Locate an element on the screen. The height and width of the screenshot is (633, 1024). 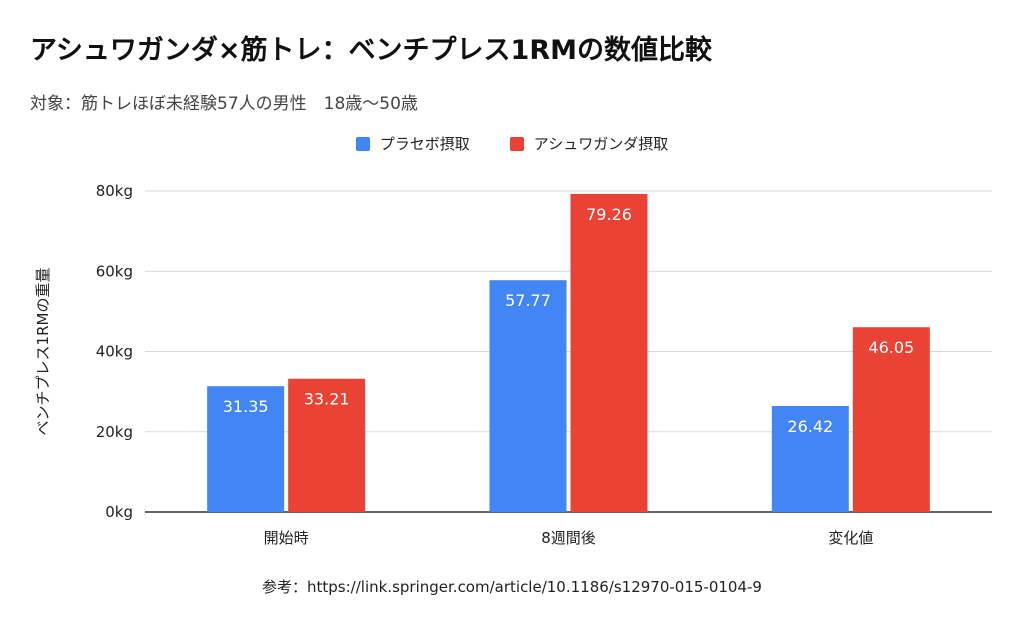
data-label: 26.42 is located at coordinates (810, 426).